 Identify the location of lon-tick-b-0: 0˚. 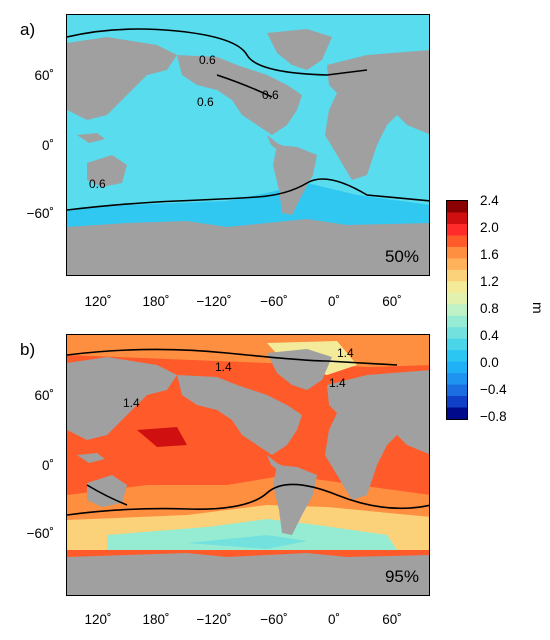
(333, 619).